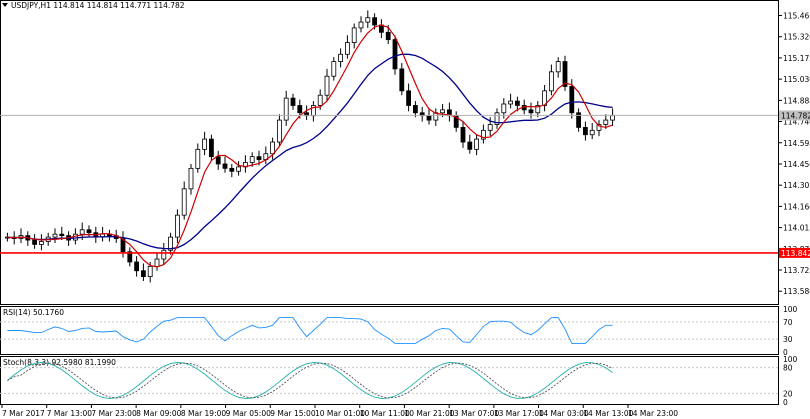 The width and height of the screenshot is (810, 419). Describe the element at coordinates (519, 413) in the screenshot. I see `time-tick-label: 13 Mar 17:00` at that location.